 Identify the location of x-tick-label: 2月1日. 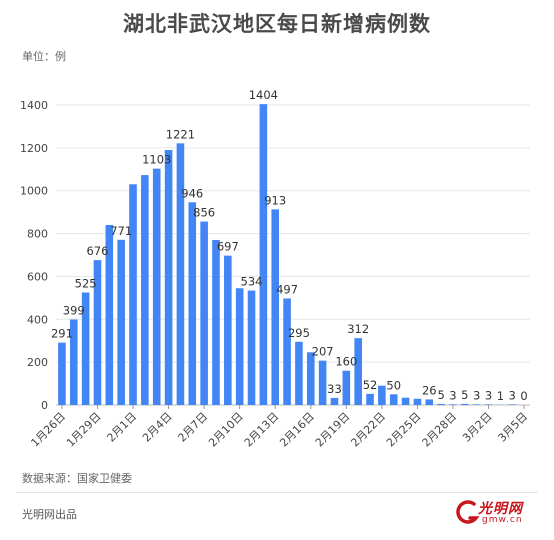
(121, 427).